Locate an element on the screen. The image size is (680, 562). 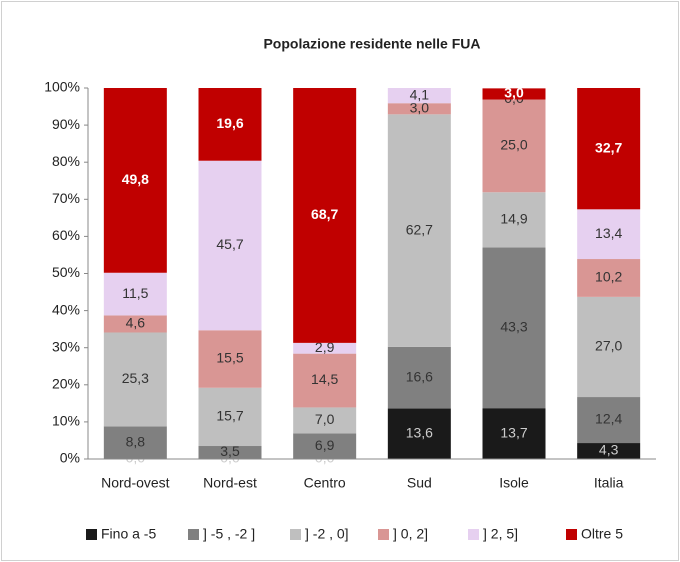
legend-label: ] 0, 2] is located at coordinates (410, 534).